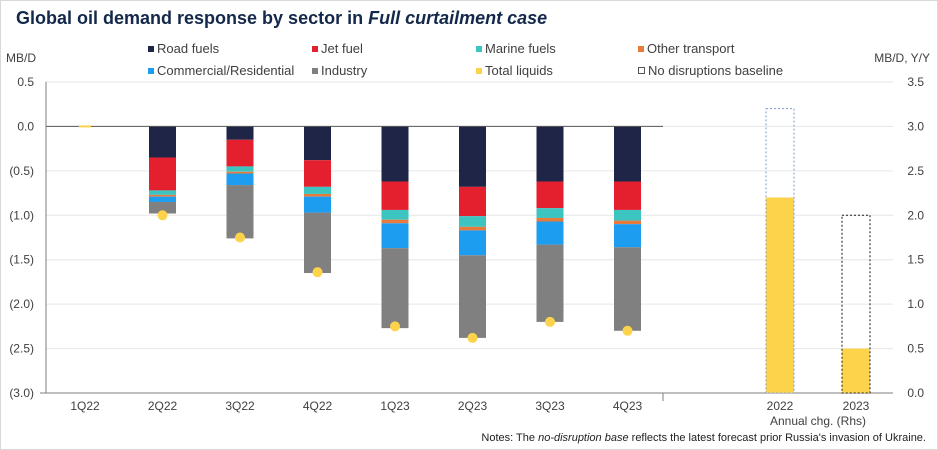 The height and width of the screenshot is (450, 938). What do you see at coordinates (915, 304) in the screenshot?
I see `y-tick-label-right: 1.0` at bounding box center [915, 304].